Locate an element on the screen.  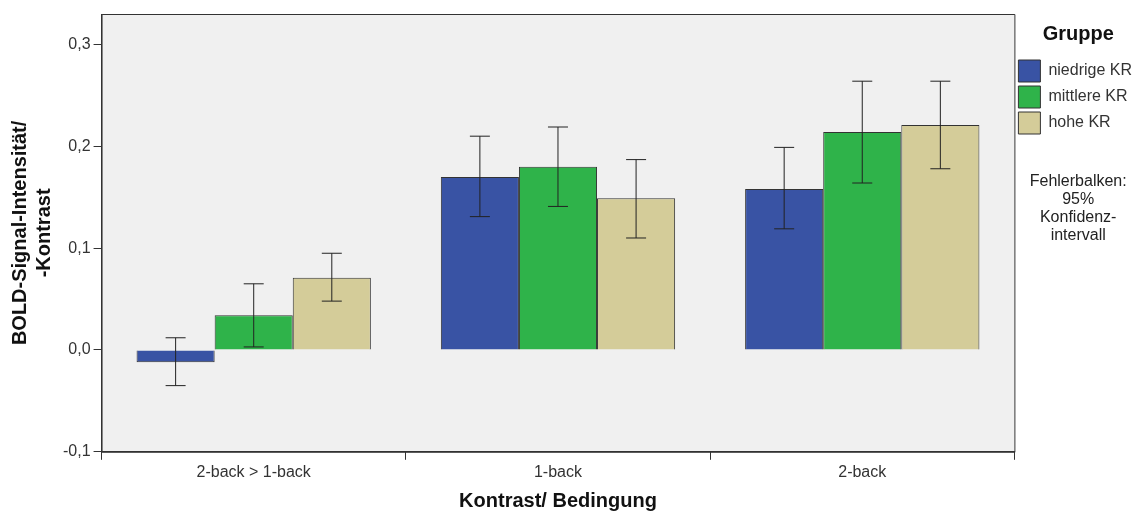
y-tick-label: 0,1 is located at coordinates (79, 247).